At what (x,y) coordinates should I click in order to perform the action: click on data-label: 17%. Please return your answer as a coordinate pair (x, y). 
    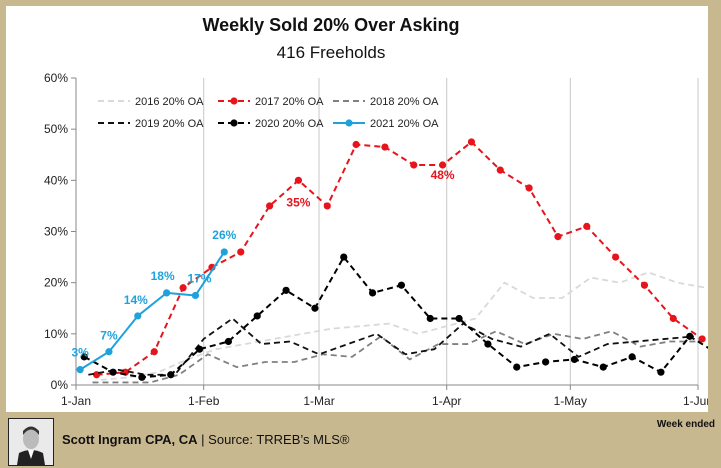
    Looking at the image, I should click on (199, 278).